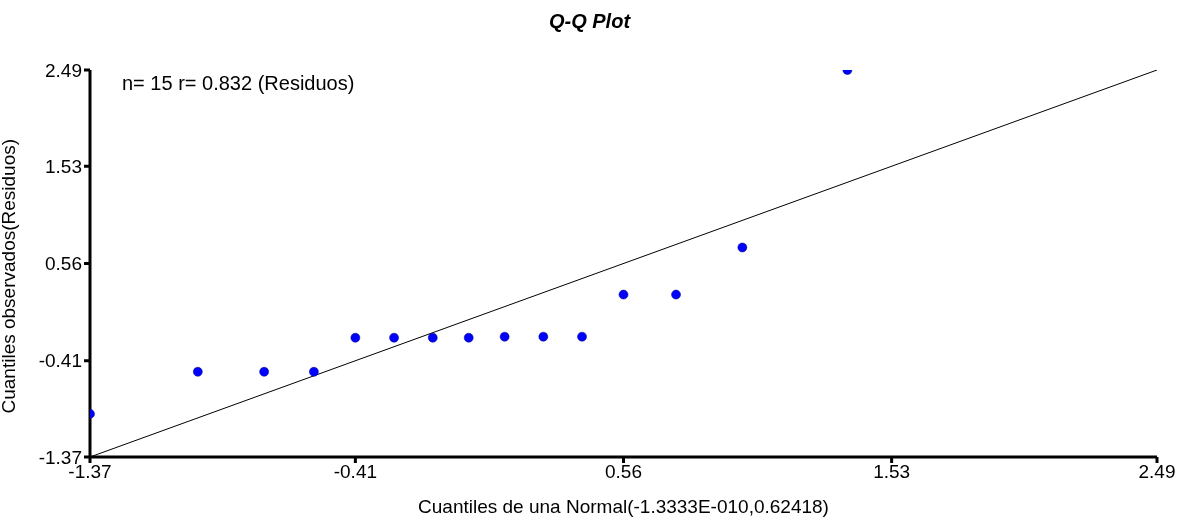  I want to click on x-tick-label: 0.56, so click(623, 472).